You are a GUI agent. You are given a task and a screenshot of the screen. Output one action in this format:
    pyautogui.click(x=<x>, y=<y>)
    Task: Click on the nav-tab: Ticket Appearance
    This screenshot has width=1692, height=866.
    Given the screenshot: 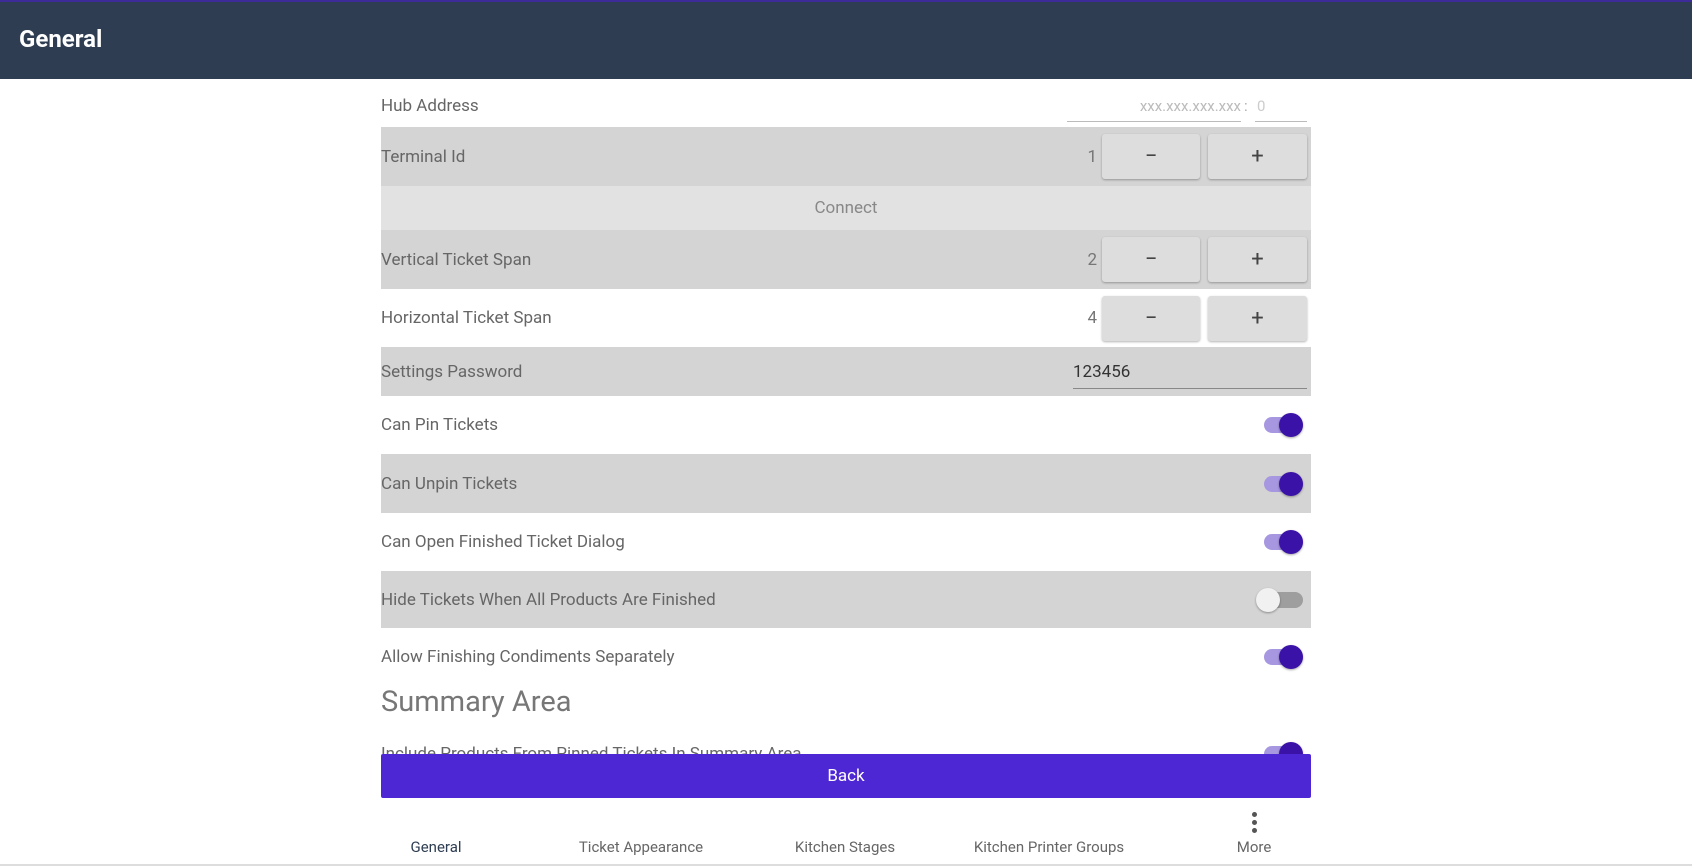 What is the action you would take?
    pyautogui.click(x=641, y=847)
    